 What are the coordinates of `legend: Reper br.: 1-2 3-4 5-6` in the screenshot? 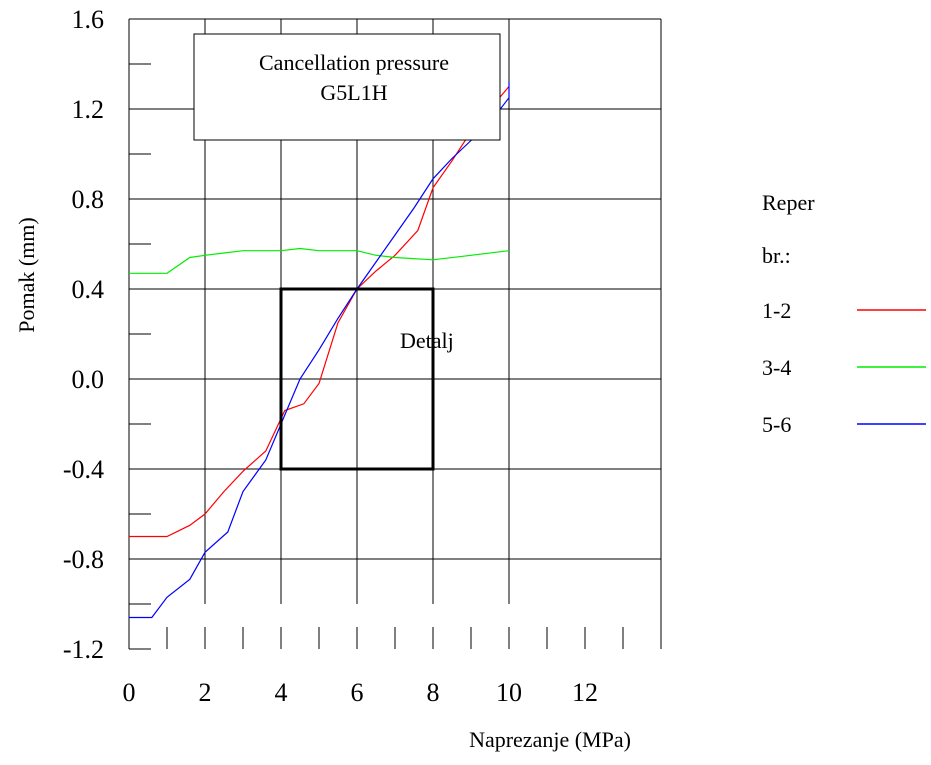 It's located at (844, 313).